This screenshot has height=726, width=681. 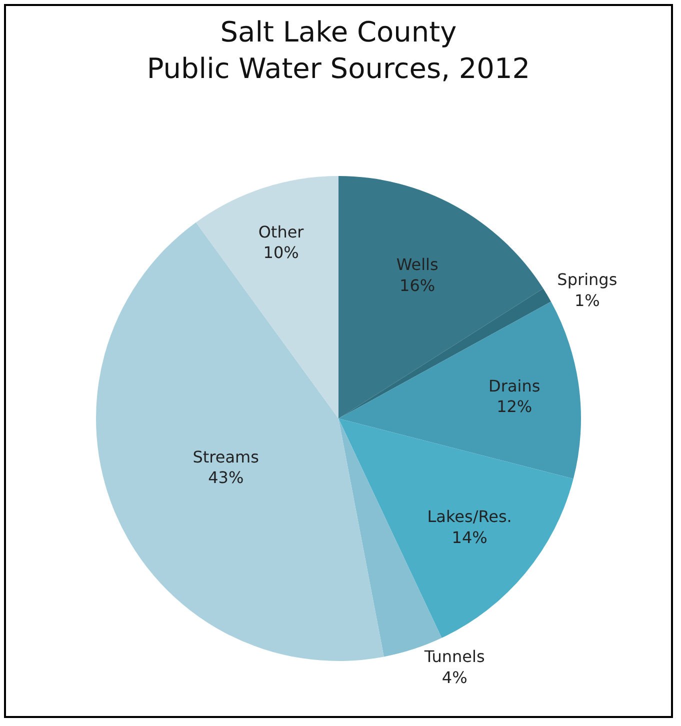 What do you see at coordinates (226, 478) in the screenshot?
I see `data-label: 43%` at bounding box center [226, 478].